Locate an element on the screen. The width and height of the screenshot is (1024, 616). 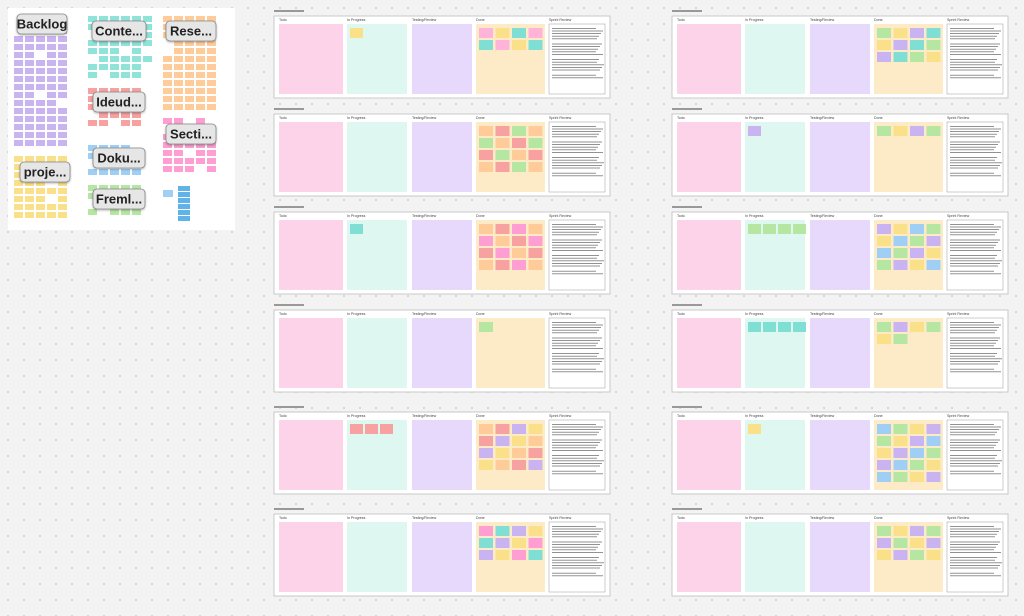
column-header: Sprint Review is located at coordinates (560, 216).